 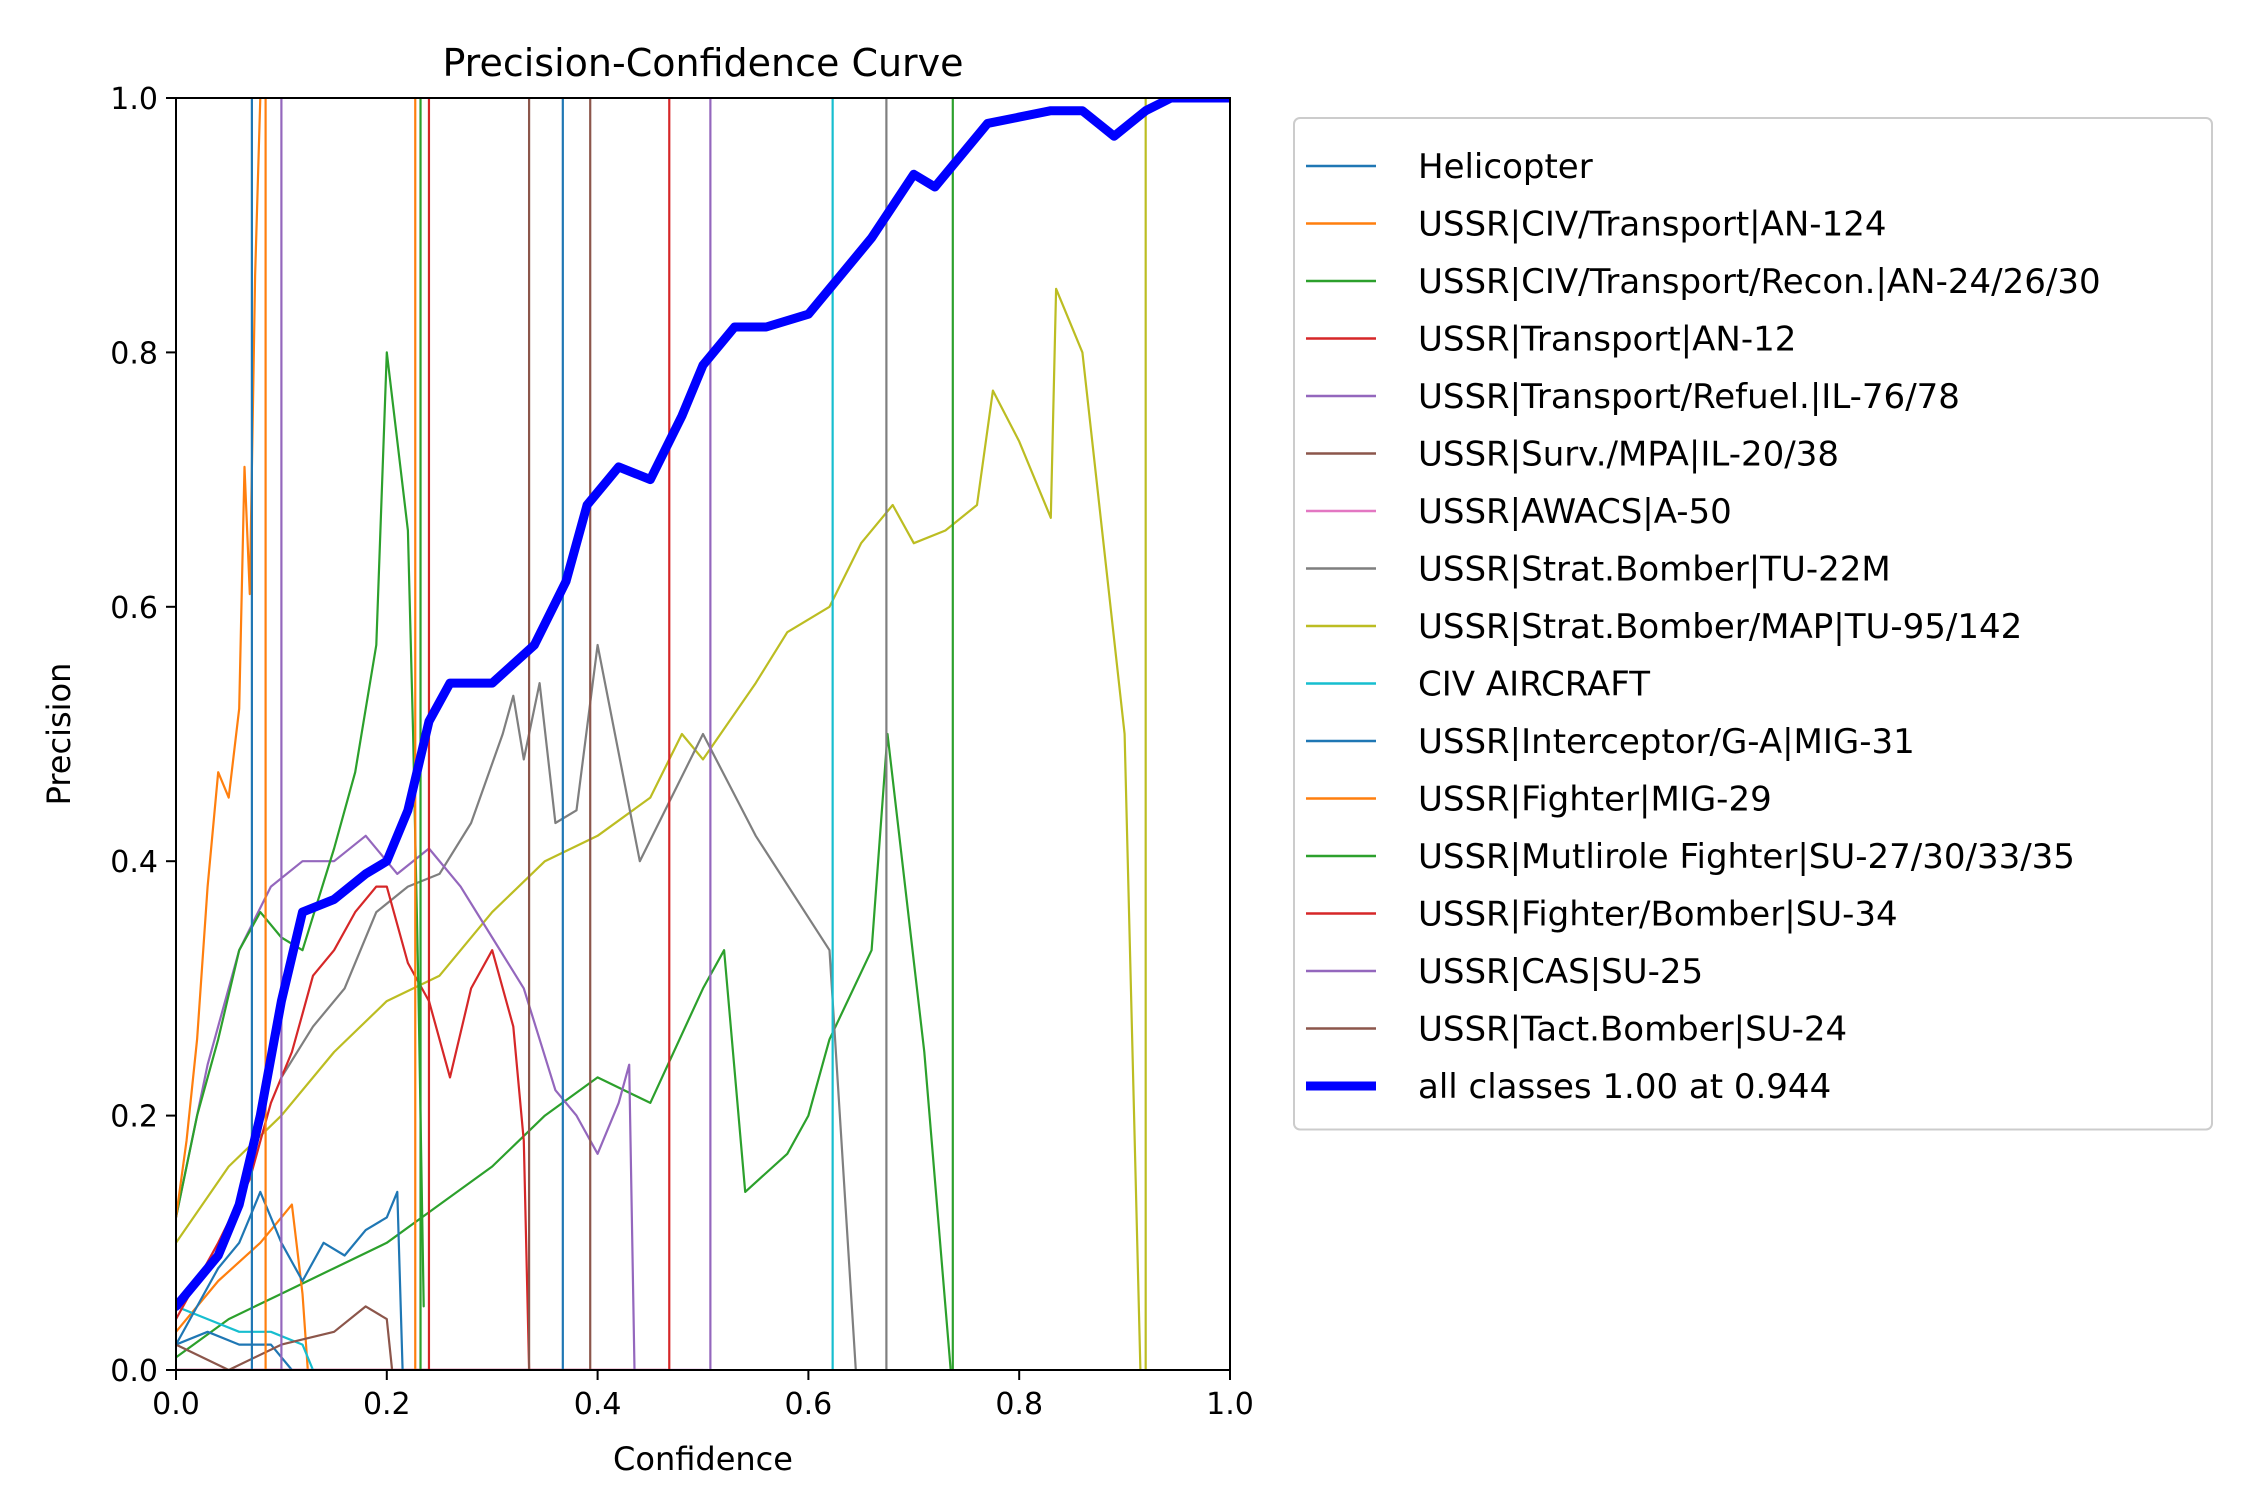 What do you see at coordinates (1759, 282) in the screenshot?
I see `legend-label: USSR|CIV/Transport/Recon.|AN-24/26/30` at bounding box center [1759, 282].